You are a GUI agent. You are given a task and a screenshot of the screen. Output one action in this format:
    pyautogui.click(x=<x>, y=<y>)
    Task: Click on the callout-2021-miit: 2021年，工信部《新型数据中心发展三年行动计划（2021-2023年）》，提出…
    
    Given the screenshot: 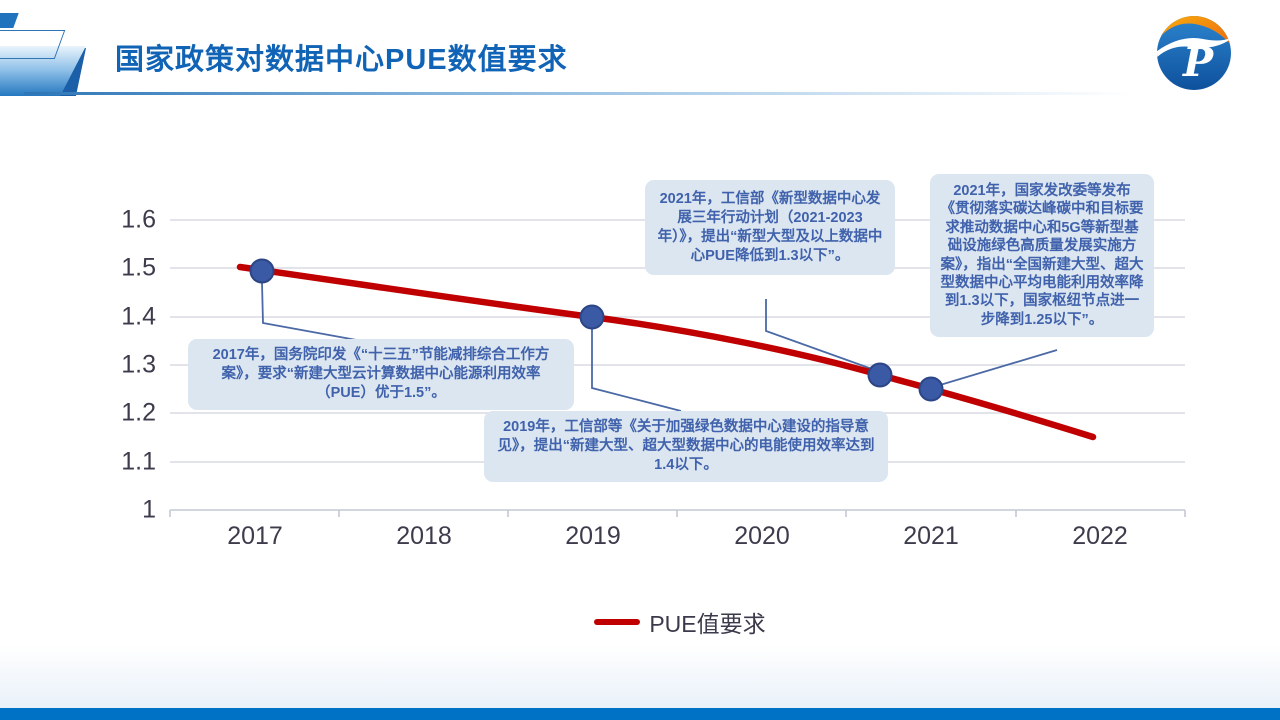 What is the action you would take?
    pyautogui.click(x=770, y=228)
    